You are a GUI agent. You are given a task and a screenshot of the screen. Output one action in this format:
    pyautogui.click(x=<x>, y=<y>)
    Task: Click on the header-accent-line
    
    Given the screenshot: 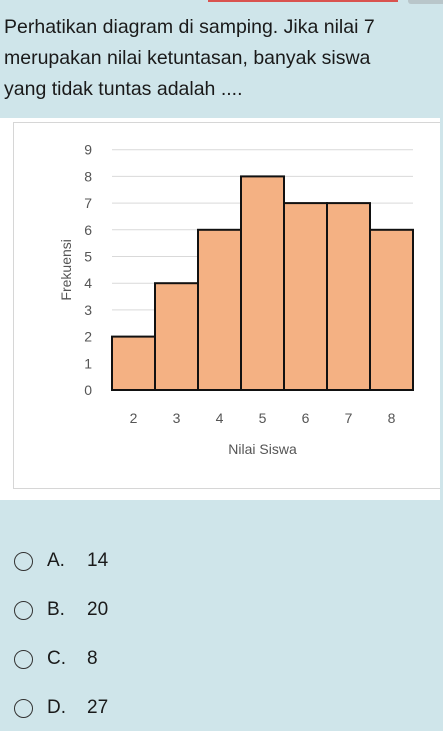 What is the action you would take?
    pyautogui.click(x=303, y=1)
    